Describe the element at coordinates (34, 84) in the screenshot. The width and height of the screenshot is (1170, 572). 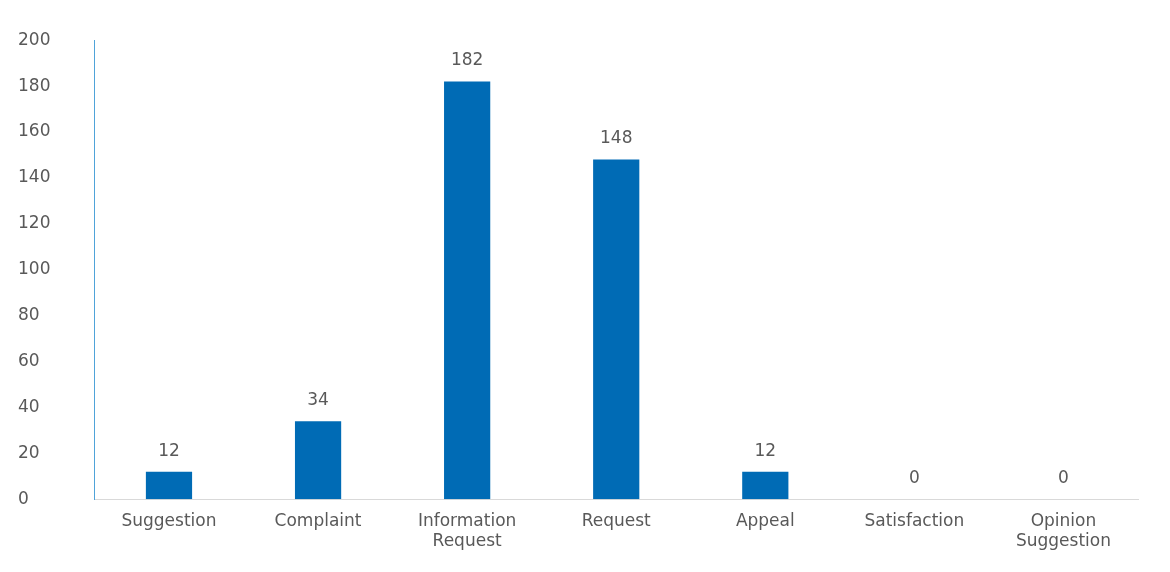
I see `y-tick-label: 180` at that location.